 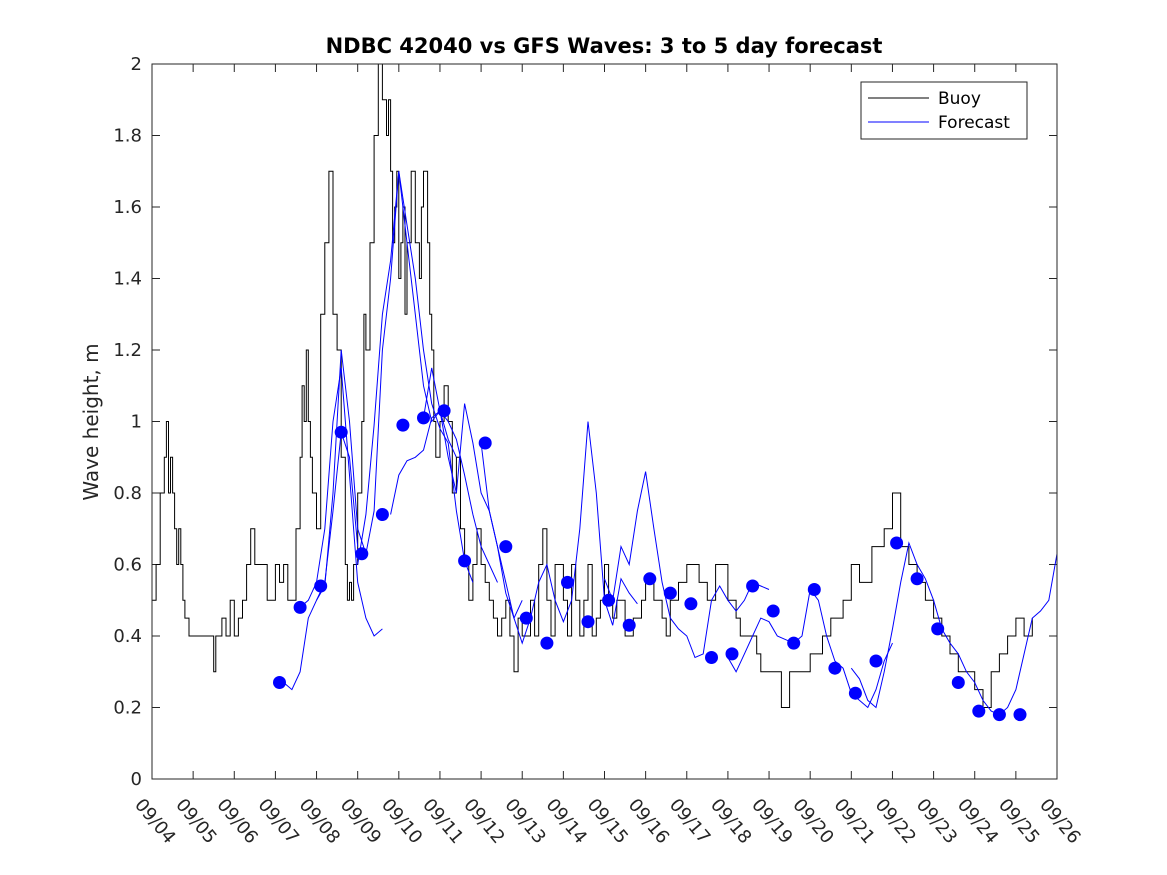 What do you see at coordinates (136, 779) in the screenshot?
I see `y-tick-label: 0` at bounding box center [136, 779].